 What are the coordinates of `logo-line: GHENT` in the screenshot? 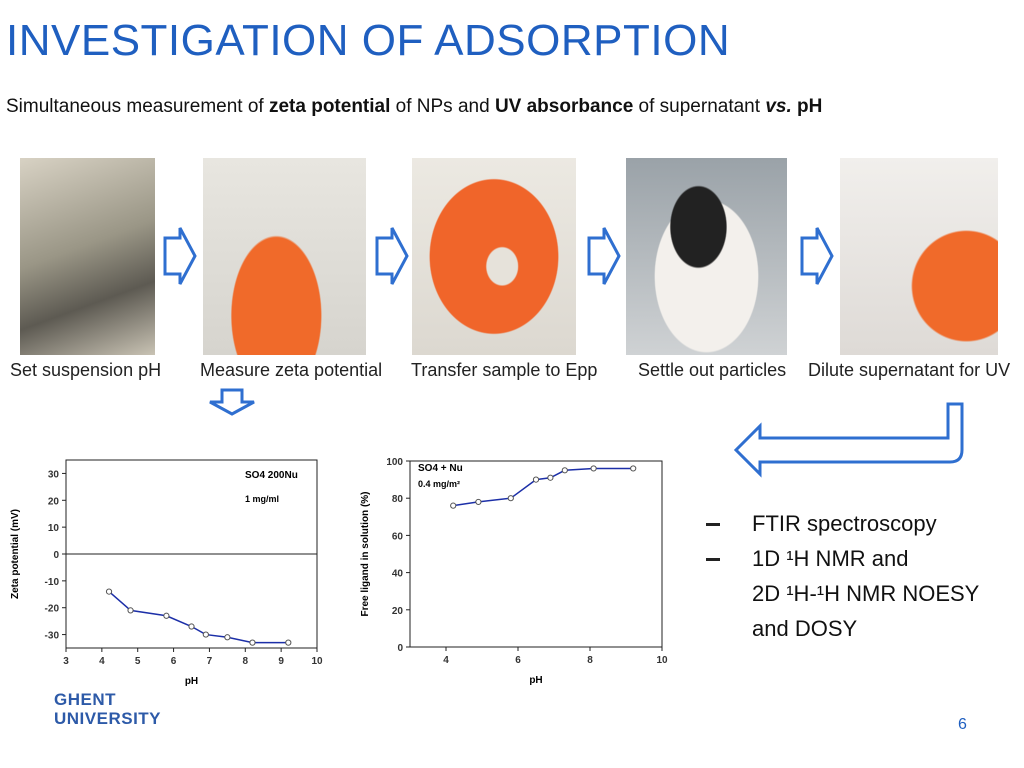 It's located at (85, 699).